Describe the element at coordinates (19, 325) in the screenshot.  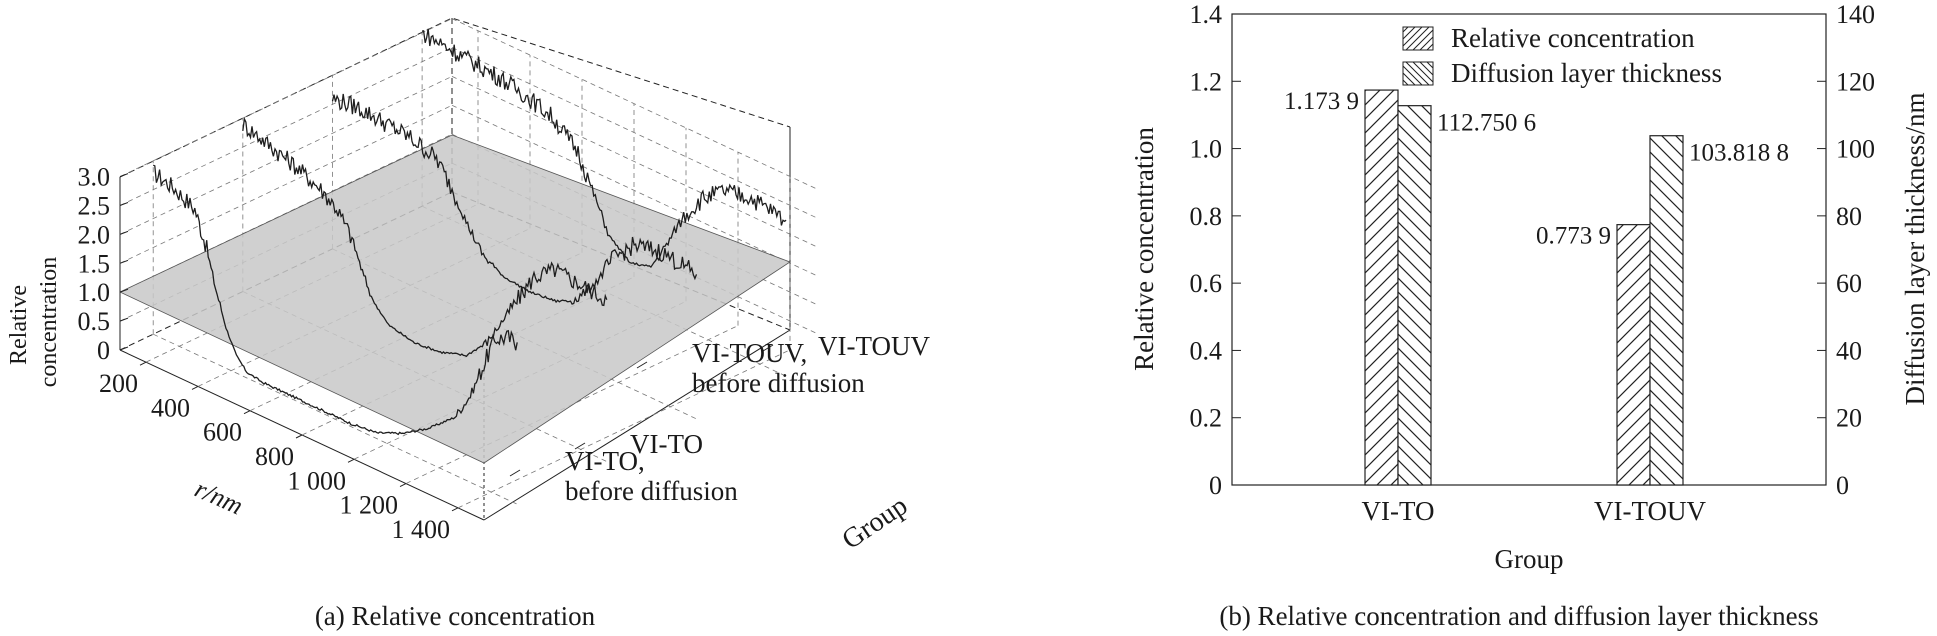
I see `z-axis-label-line1: Relative` at that location.